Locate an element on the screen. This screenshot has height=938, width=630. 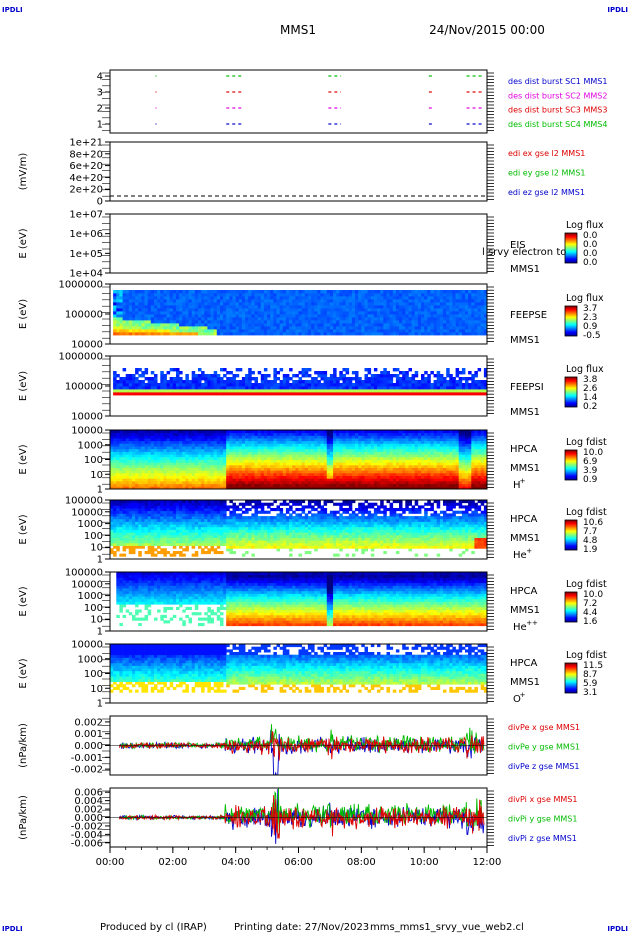
edi-ylabel: (mV/m) is located at coordinates (23, 172).